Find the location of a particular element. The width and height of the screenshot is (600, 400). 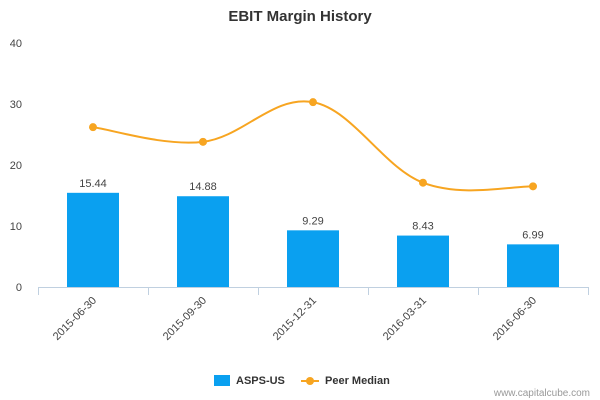

x-tick-label: 2015-09-30 is located at coordinates (185, 319).